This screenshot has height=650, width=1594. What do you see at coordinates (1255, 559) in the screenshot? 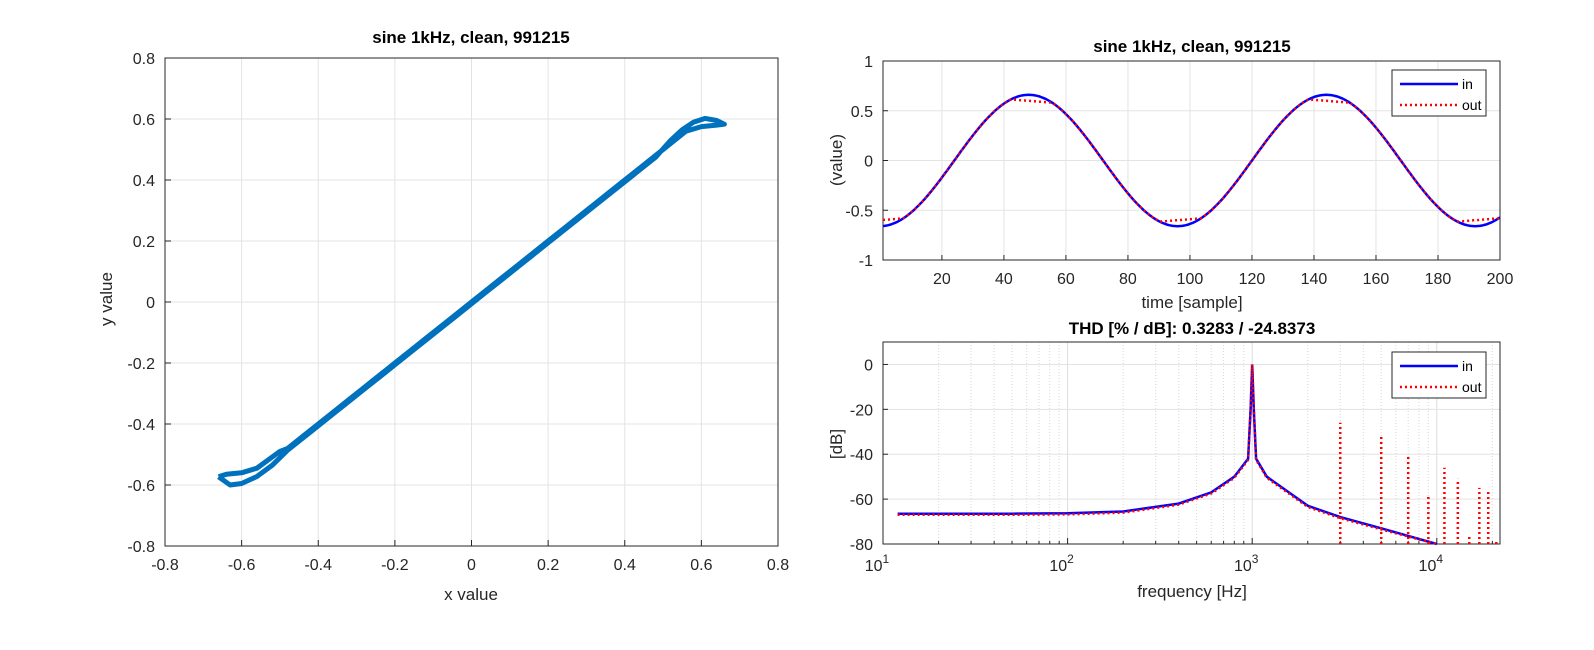
I see `spectrum-tick-exponent: 3` at bounding box center [1255, 559].